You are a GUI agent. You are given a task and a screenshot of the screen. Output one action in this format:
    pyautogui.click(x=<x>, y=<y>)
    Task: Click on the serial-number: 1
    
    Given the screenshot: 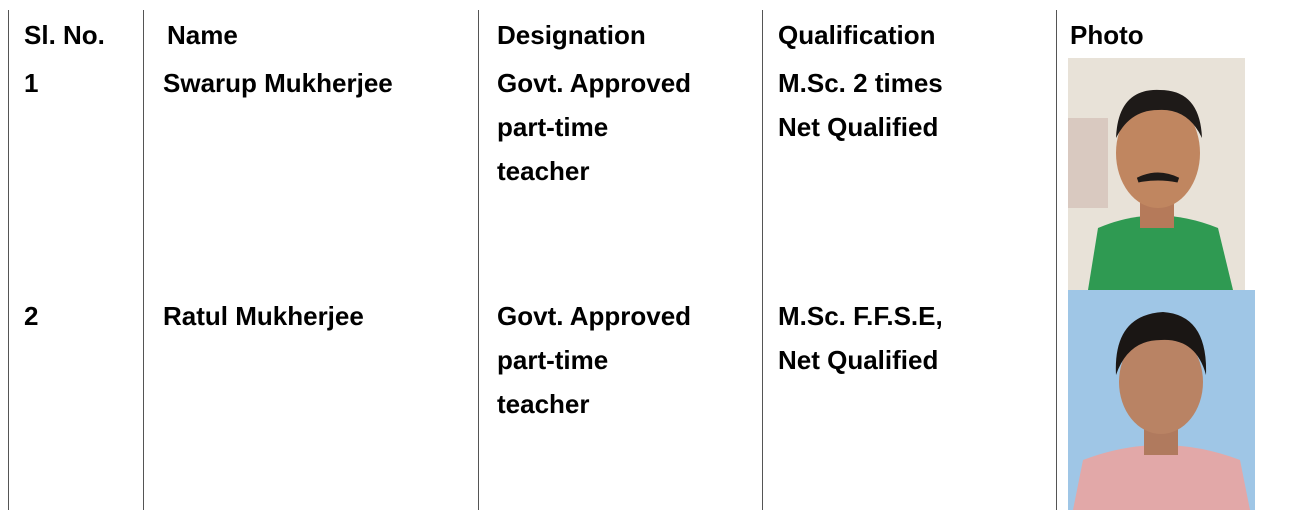 What is the action you would take?
    pyautogui.click(x=31, y=83)
    